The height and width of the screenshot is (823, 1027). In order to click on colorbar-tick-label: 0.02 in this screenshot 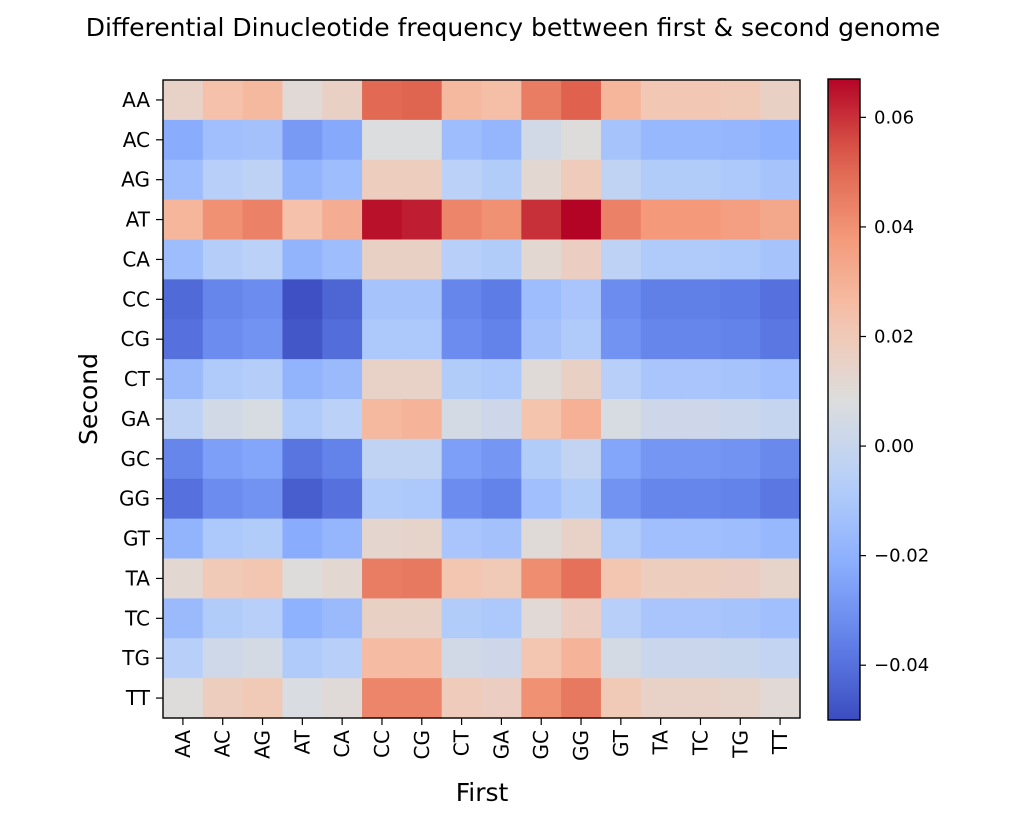, I will do `click(894, 336)`.